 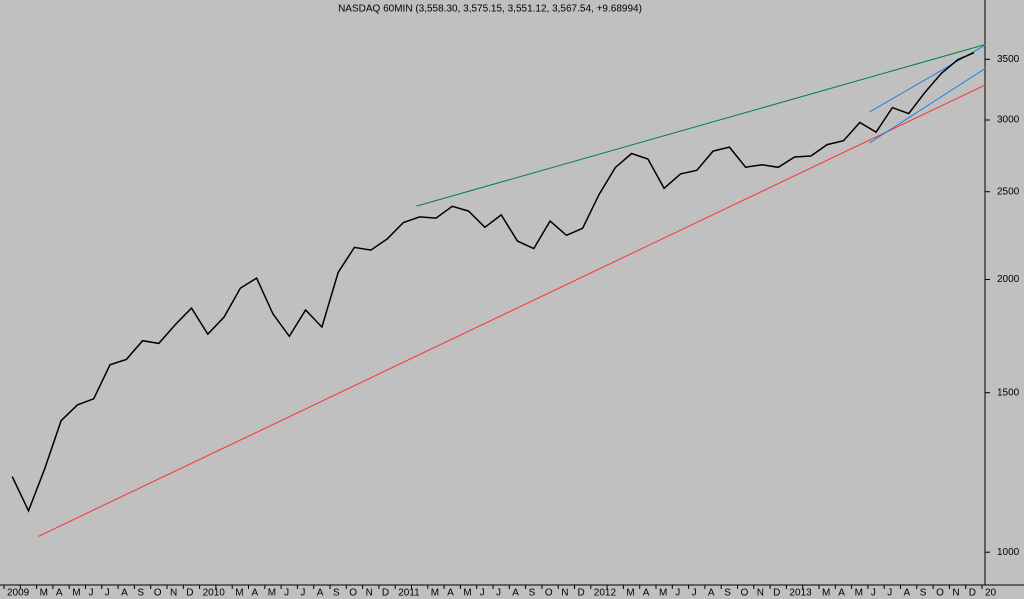 What do you see at coordinates (1008, 120) in the screenshot?
I see `y-tick-label: 3000` at bounding box center [1008, 120].